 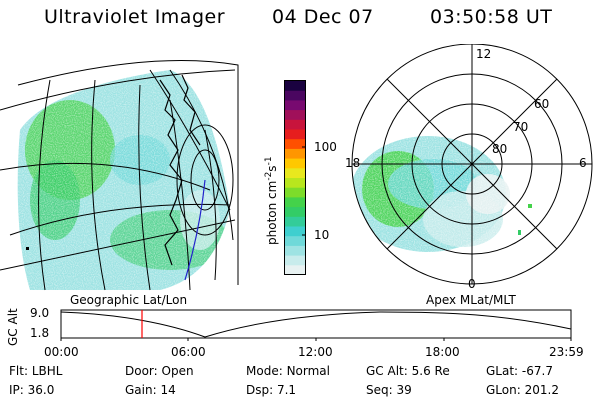 I want to click on status-dsp: Dsp: 7.1, so click(x=271, y=390).